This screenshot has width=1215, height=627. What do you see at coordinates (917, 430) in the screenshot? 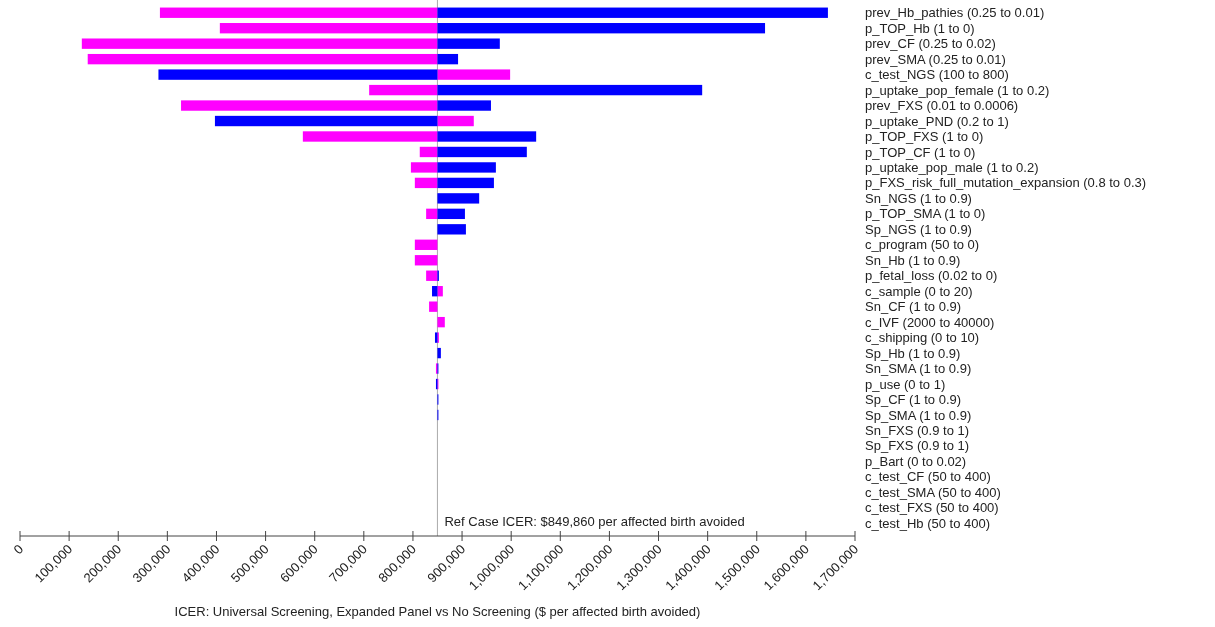
I see `y-tick-label: Sn_FXS (0.9 to 1)` at bounding box center [917, 430].